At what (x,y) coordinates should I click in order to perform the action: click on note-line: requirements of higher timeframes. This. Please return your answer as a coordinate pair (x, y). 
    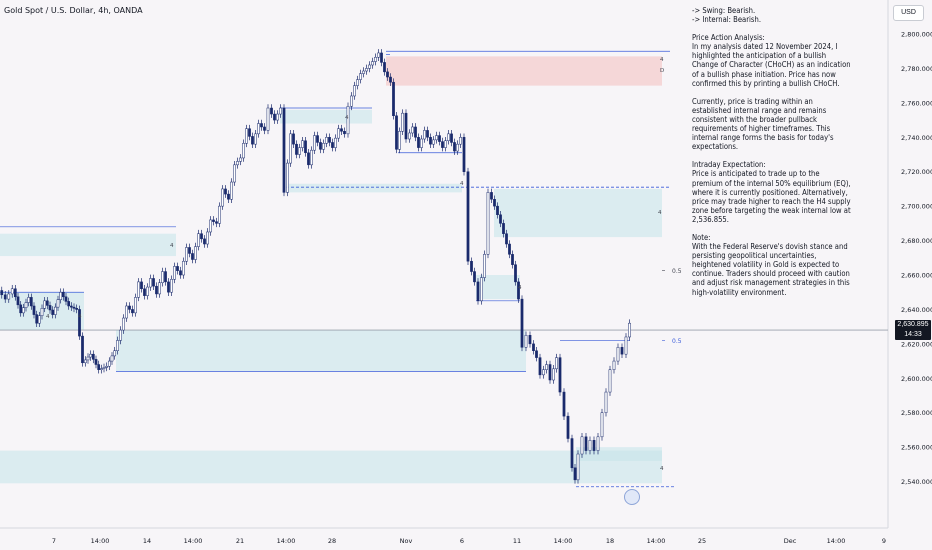
    Looking at the image, I should click on (761, 129).